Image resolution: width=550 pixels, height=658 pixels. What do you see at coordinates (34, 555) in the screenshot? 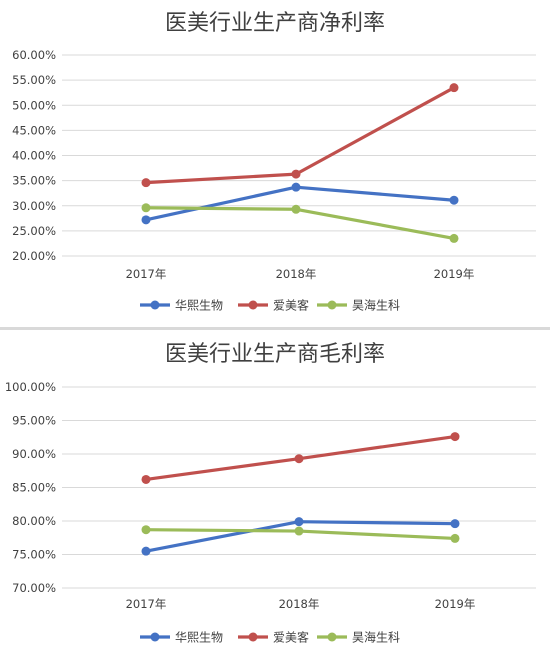
I see `y-tick-label: 75.00%` at bounding box center [34, 555].